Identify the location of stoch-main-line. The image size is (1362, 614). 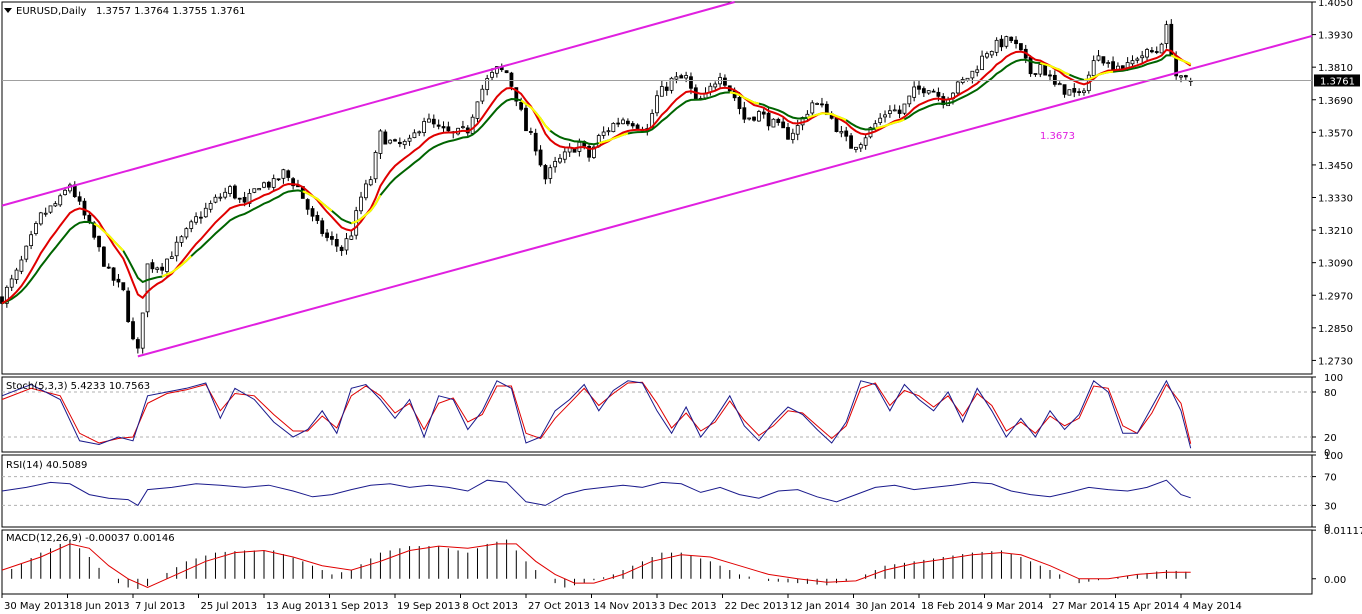
(596, 414).